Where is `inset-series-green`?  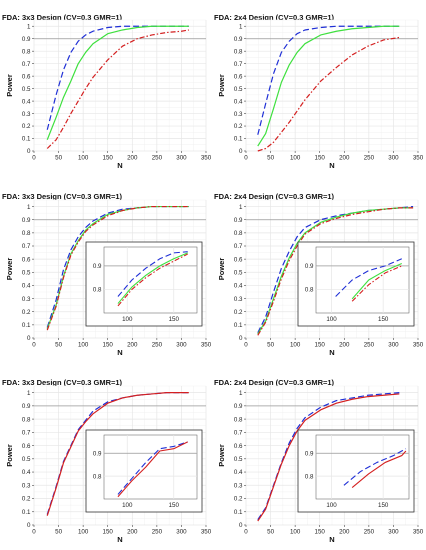 inset-series-green is located at coordinates (376, 281).